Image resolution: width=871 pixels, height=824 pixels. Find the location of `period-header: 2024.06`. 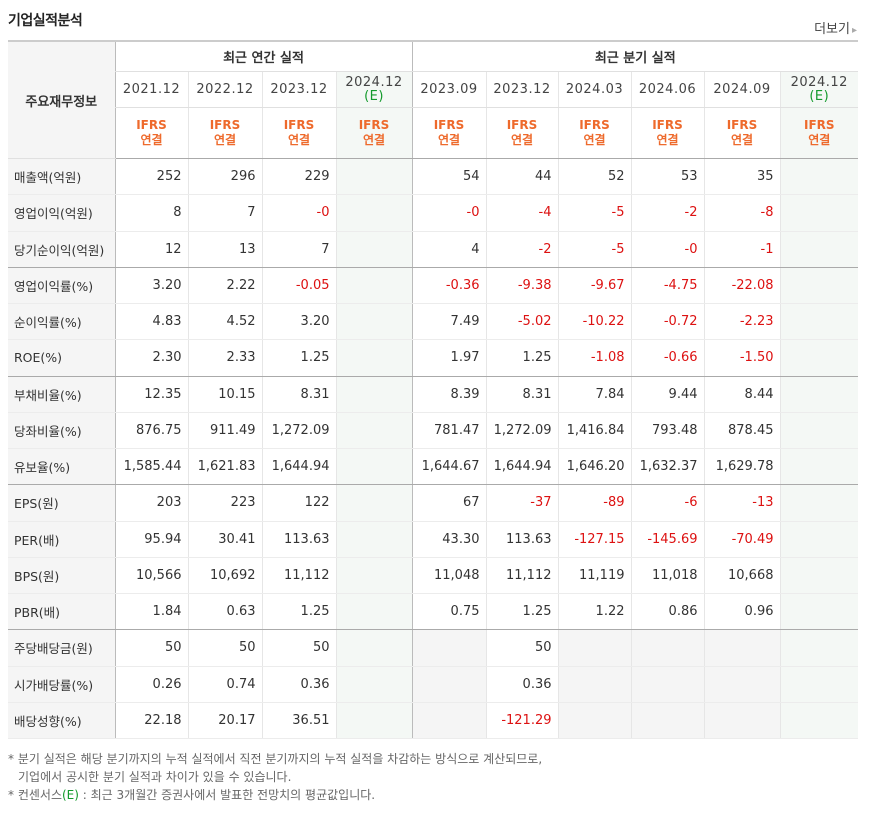

period-header: 2024.06 is located at coordinates (667, 89).